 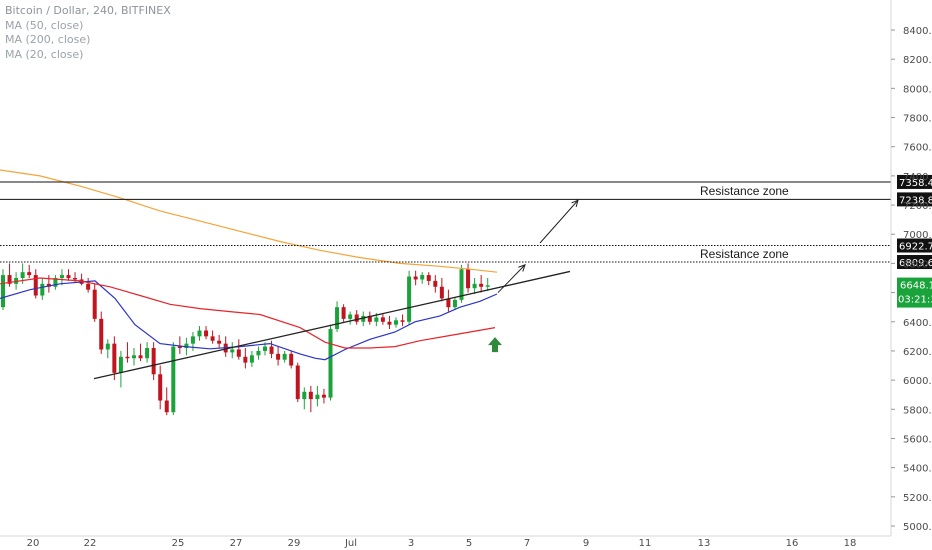 What do you see at coordinates (915, 183) in the screenshot?
I see `price-level-label: 7358.4` at bounding box center [915, 183].